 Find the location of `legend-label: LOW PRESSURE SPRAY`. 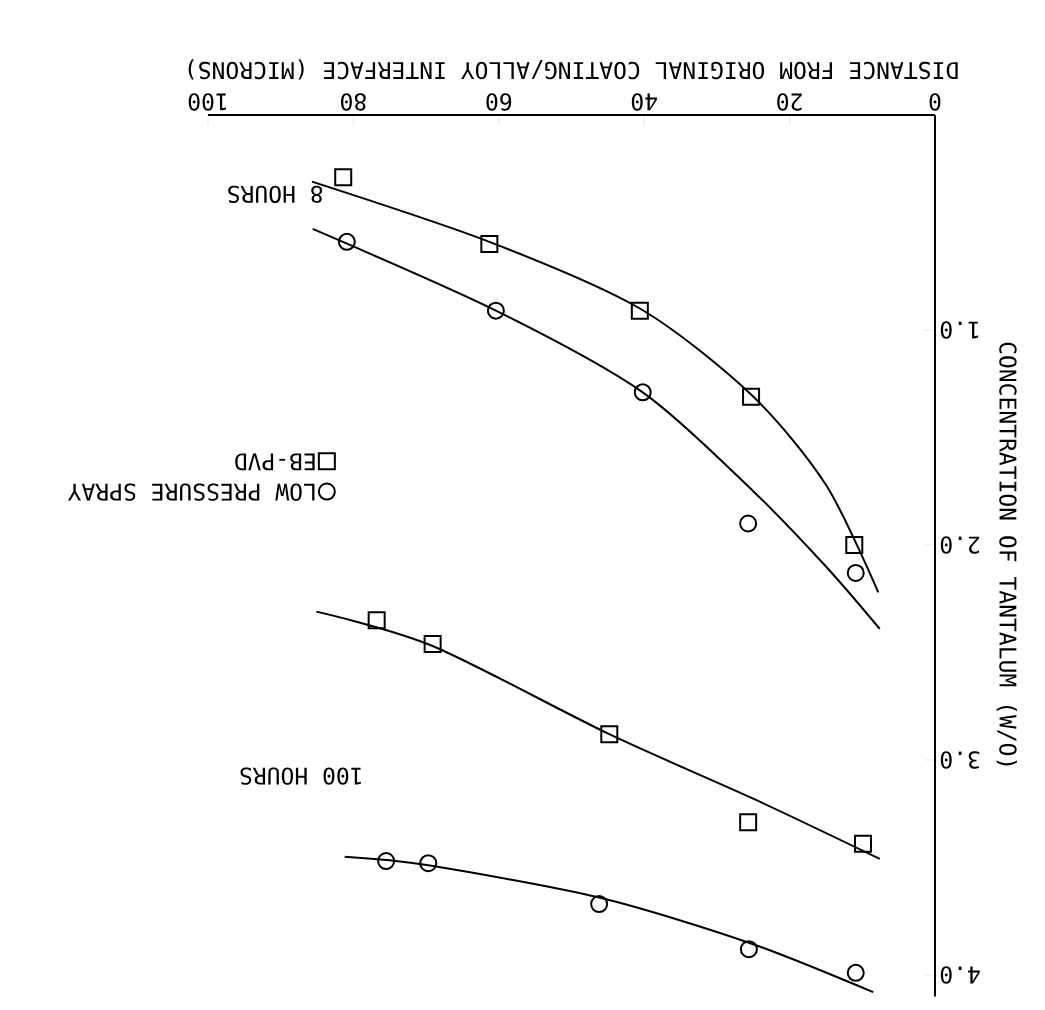

legend-label: LOW PRESSURE SPRAY is located at coordinates (191, 492).